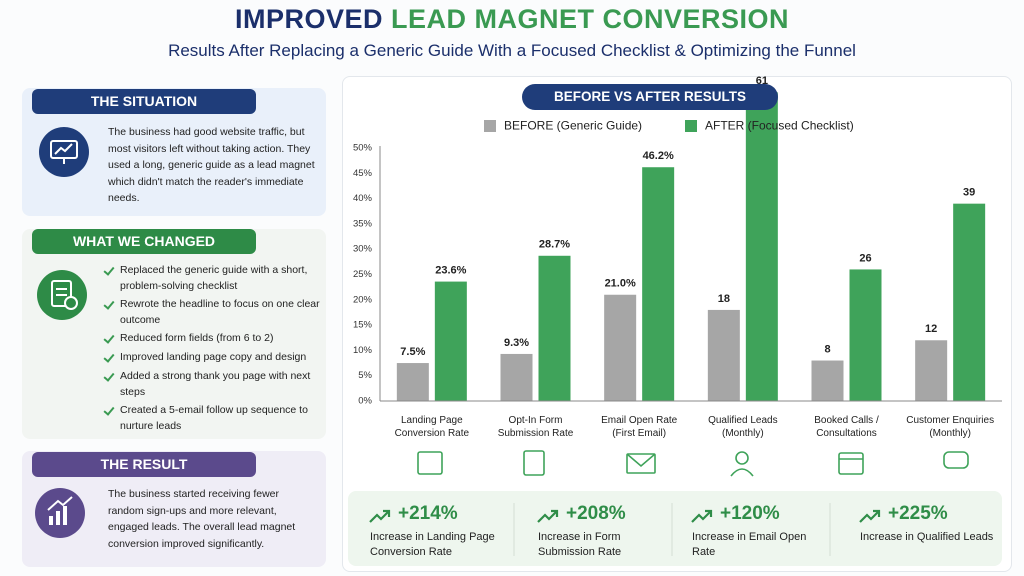  What do you see at coordinates (865, 258) in the screenshot?
I see `value-label: 26` at bounding box center [865, 258].